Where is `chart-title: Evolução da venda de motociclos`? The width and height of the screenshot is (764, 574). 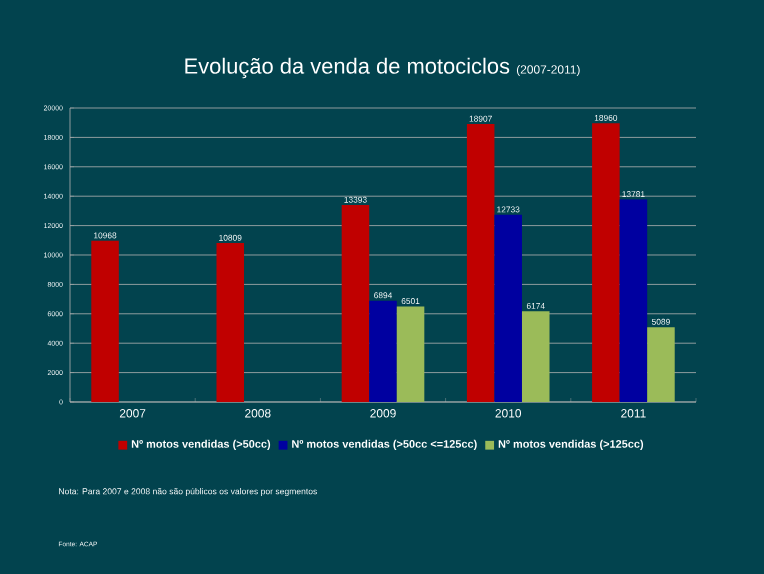 chart-title: Evolução da venda de motociclos is located at coordinates (347, 68).